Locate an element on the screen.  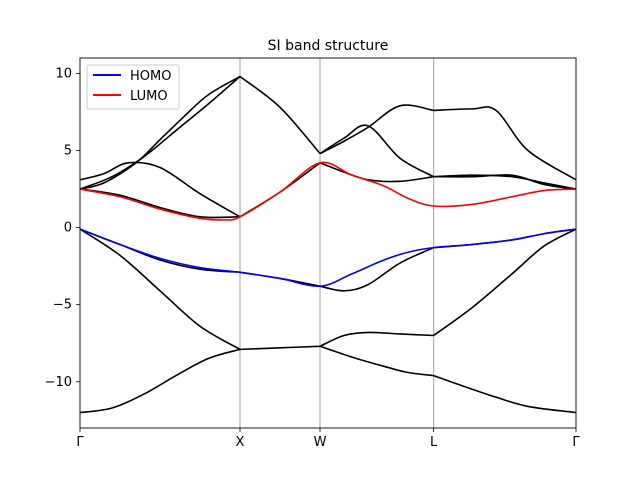
legend-label-lumo: LUMO is located at coordinates (149, 96).